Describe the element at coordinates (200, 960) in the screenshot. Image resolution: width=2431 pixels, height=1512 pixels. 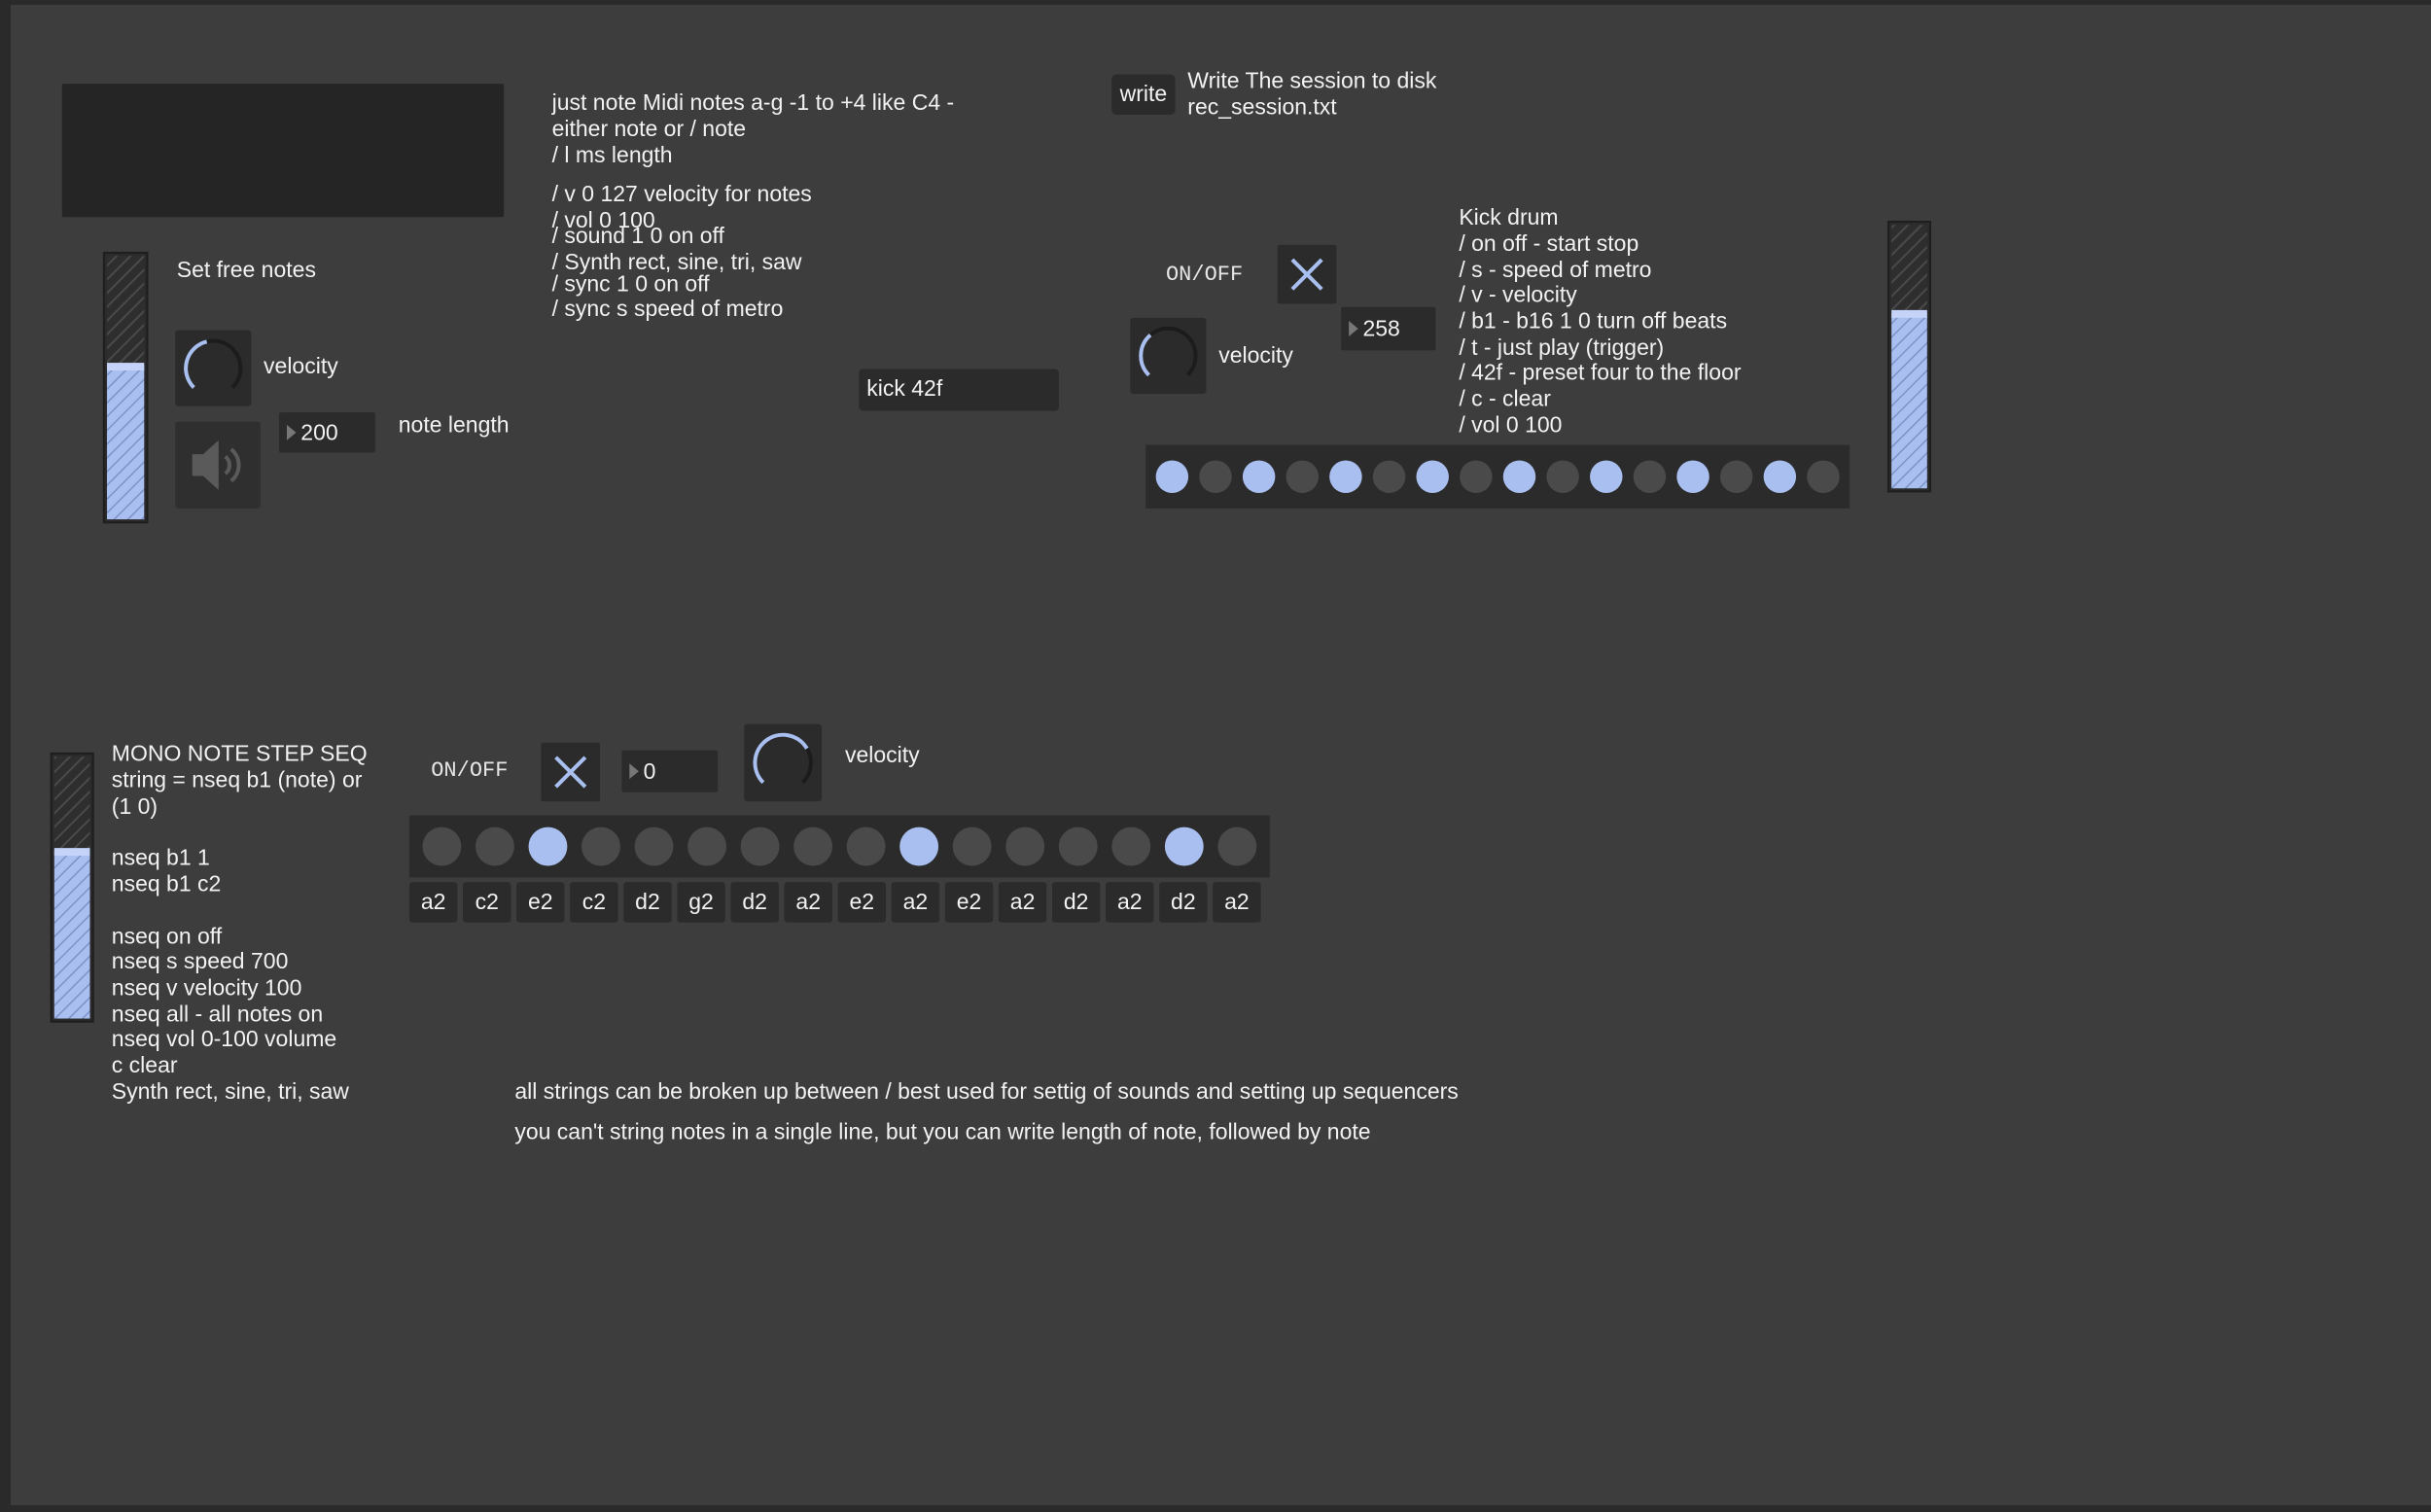
I see `help-line: nseq s speed 700` at that location.